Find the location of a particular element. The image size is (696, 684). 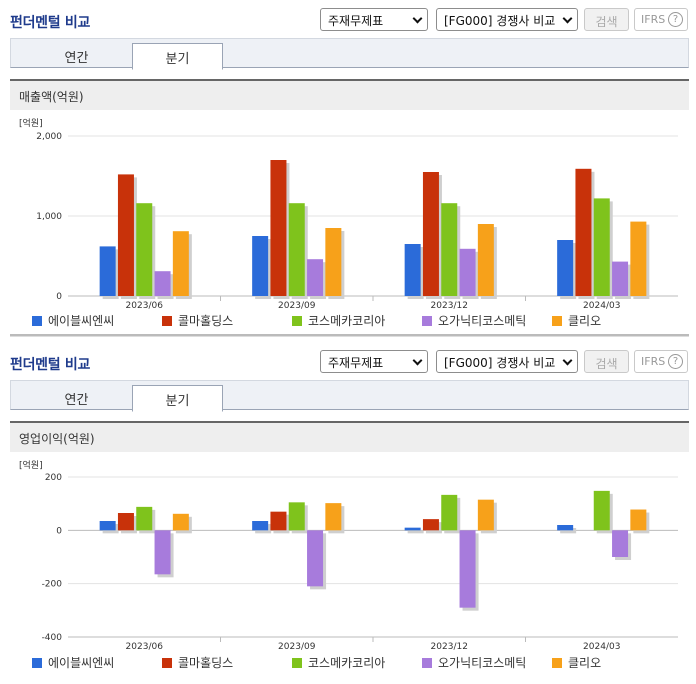

x-tick-label: 2023/06 is located at coordinates (145, 647).